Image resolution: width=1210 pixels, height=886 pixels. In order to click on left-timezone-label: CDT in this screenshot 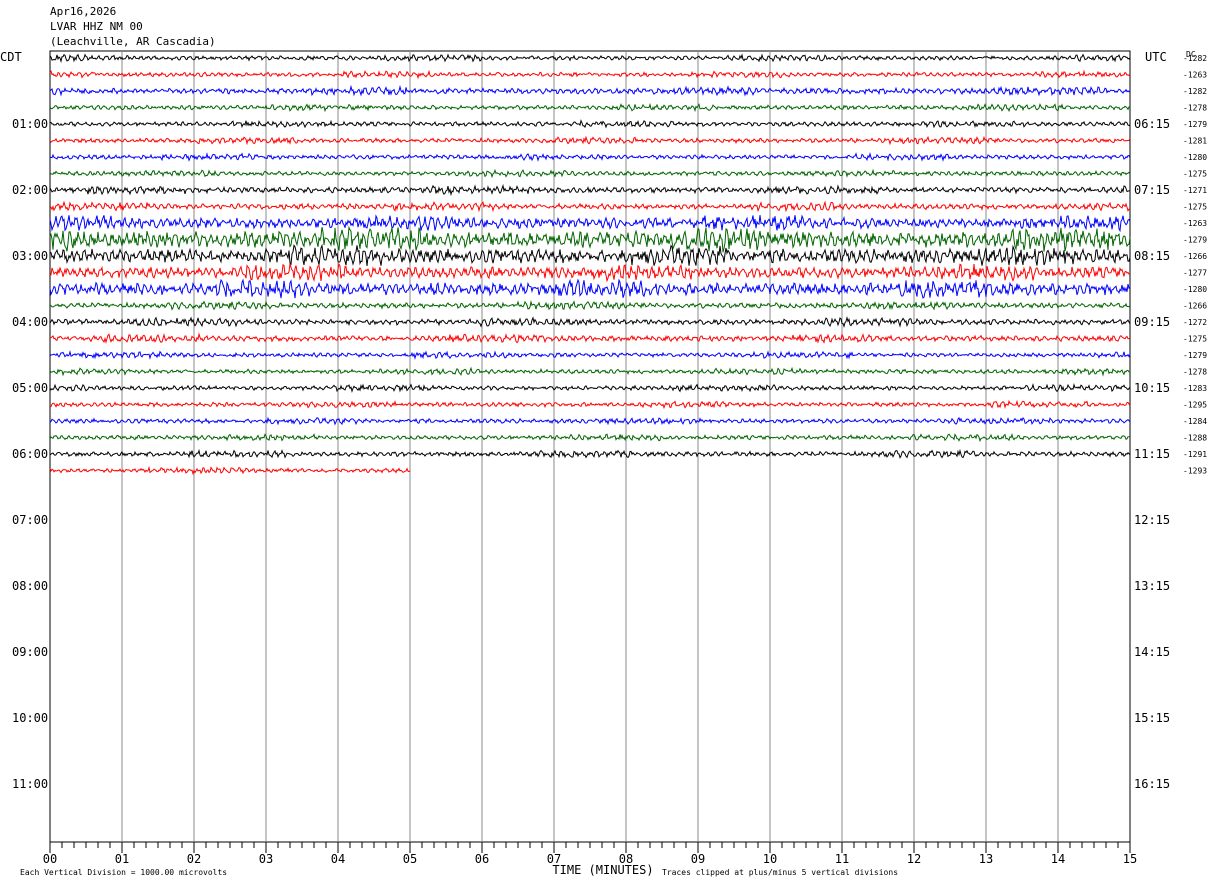, I will do `click(11, 57)`.